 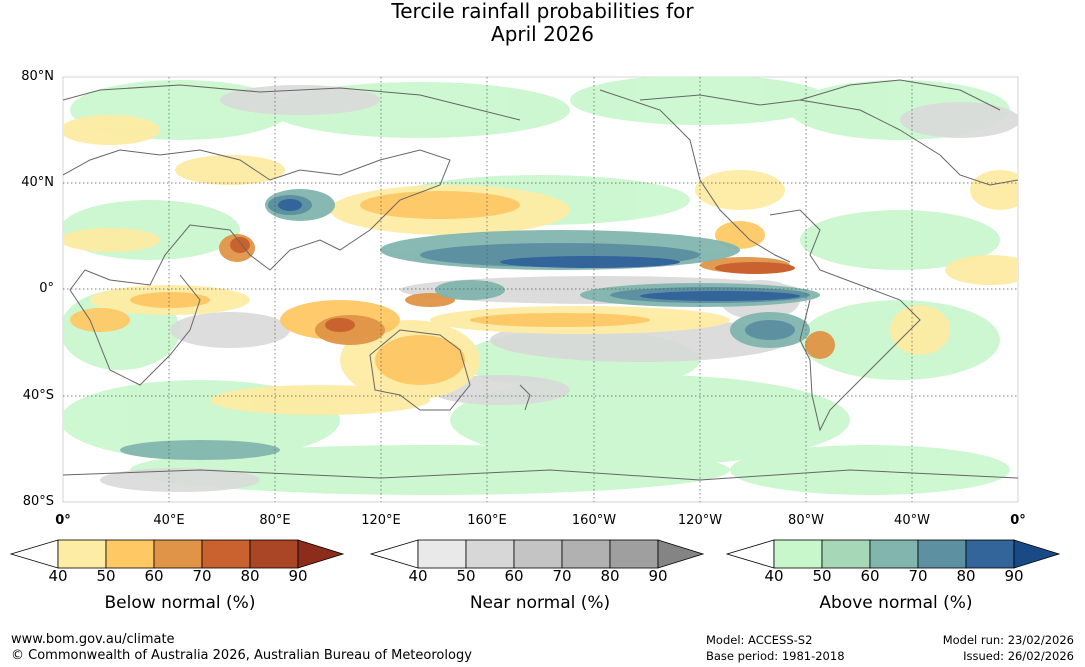 I want to click on base-period: Base period: 1981-2018, so click(x=775, y=656).